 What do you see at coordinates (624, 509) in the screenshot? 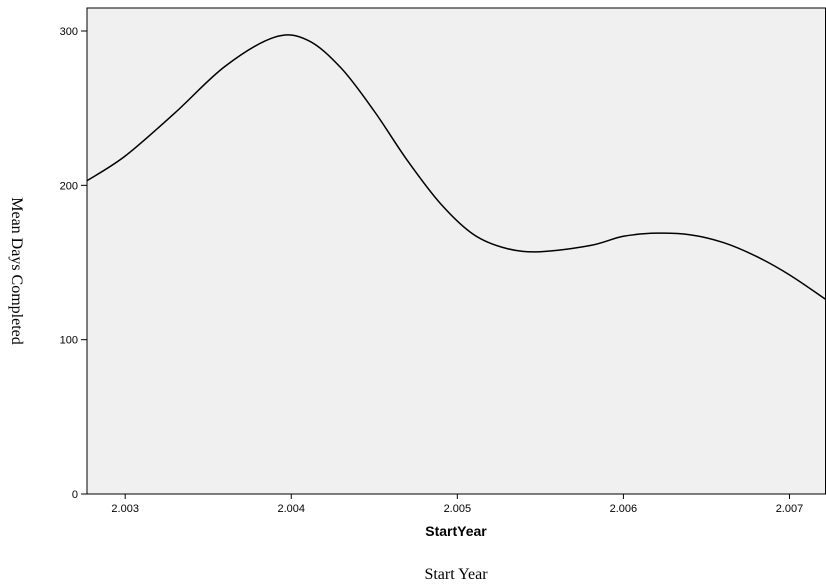
I see `x-tick-label: 2.006` at bounding box center [624, 509].